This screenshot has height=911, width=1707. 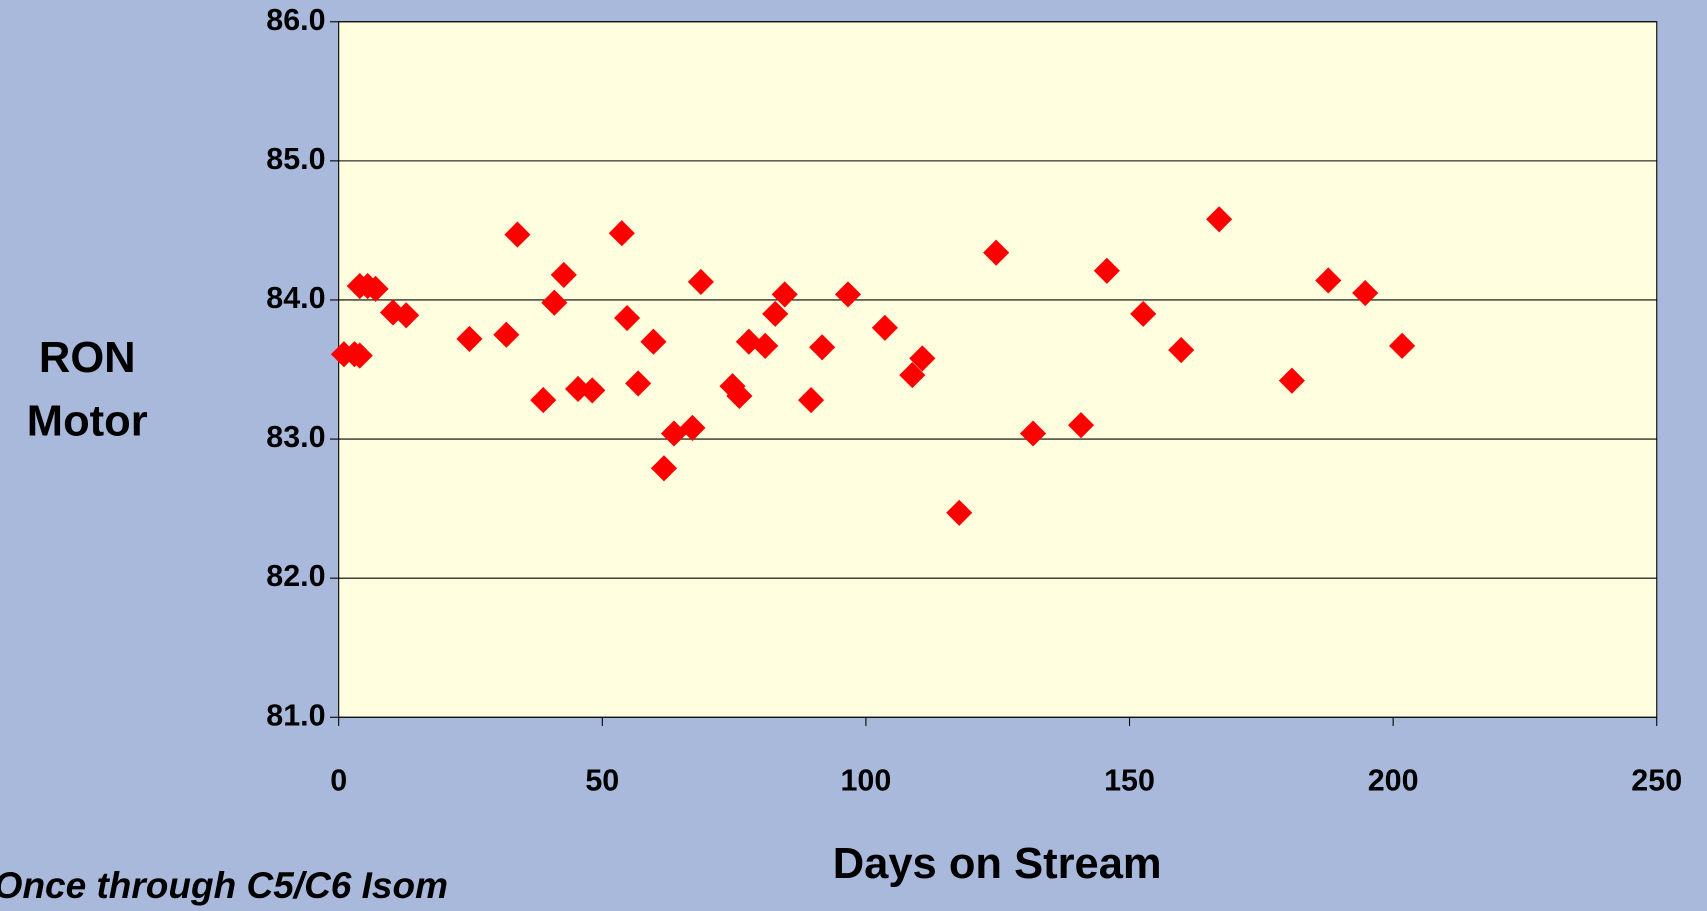 What do you see at coordinates (602, 781) in the screenshot?
I see `x-tick-label: 50` at bounding box center [602, 781].